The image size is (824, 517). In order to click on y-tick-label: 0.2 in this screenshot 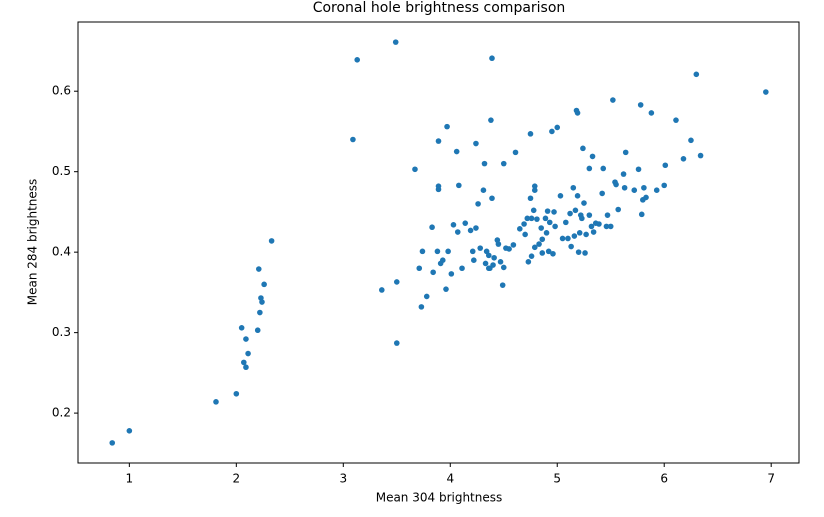, I will do `click(61, 413)`.